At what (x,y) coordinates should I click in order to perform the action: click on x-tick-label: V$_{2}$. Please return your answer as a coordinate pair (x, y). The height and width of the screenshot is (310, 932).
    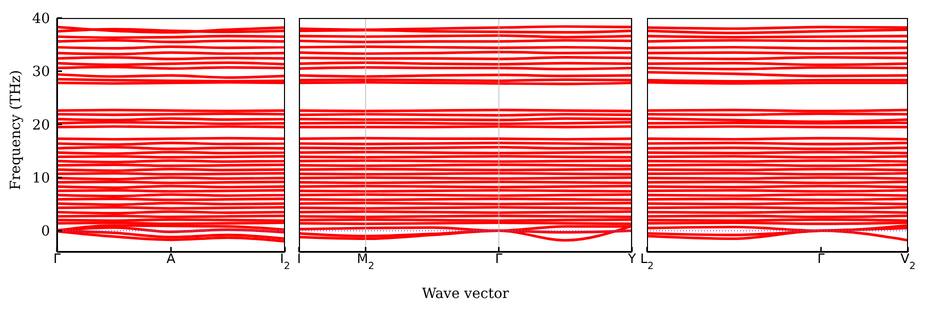
    Looking at the image, I should click on (908, 262).